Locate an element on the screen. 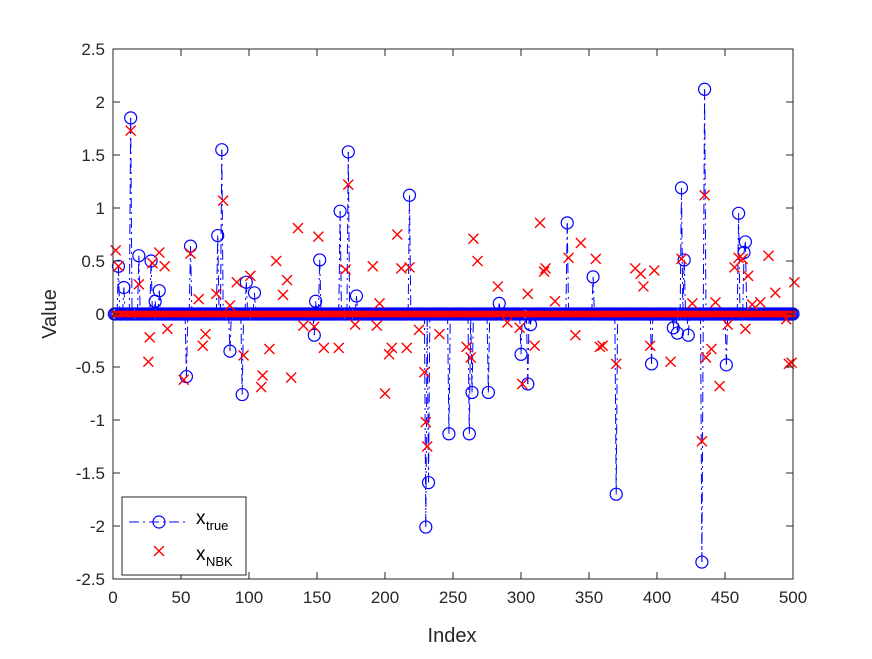  y-tick-label: 2.5 is located at coordinates (93, 49).